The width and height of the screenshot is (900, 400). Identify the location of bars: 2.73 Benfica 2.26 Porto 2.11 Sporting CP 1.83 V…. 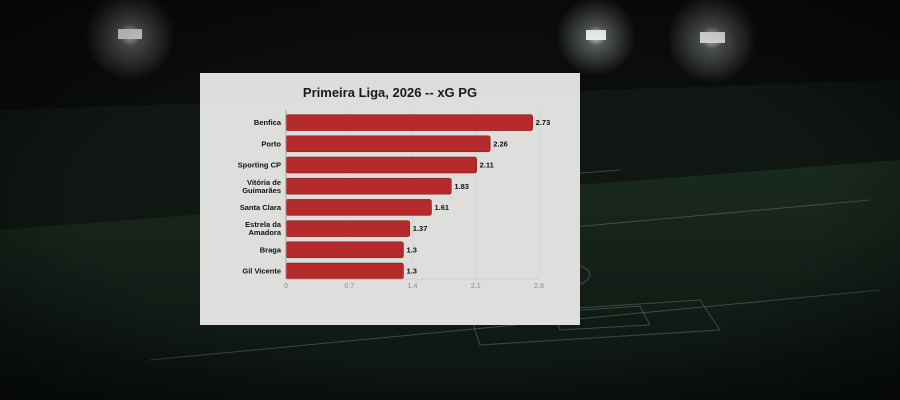
(394, 197).